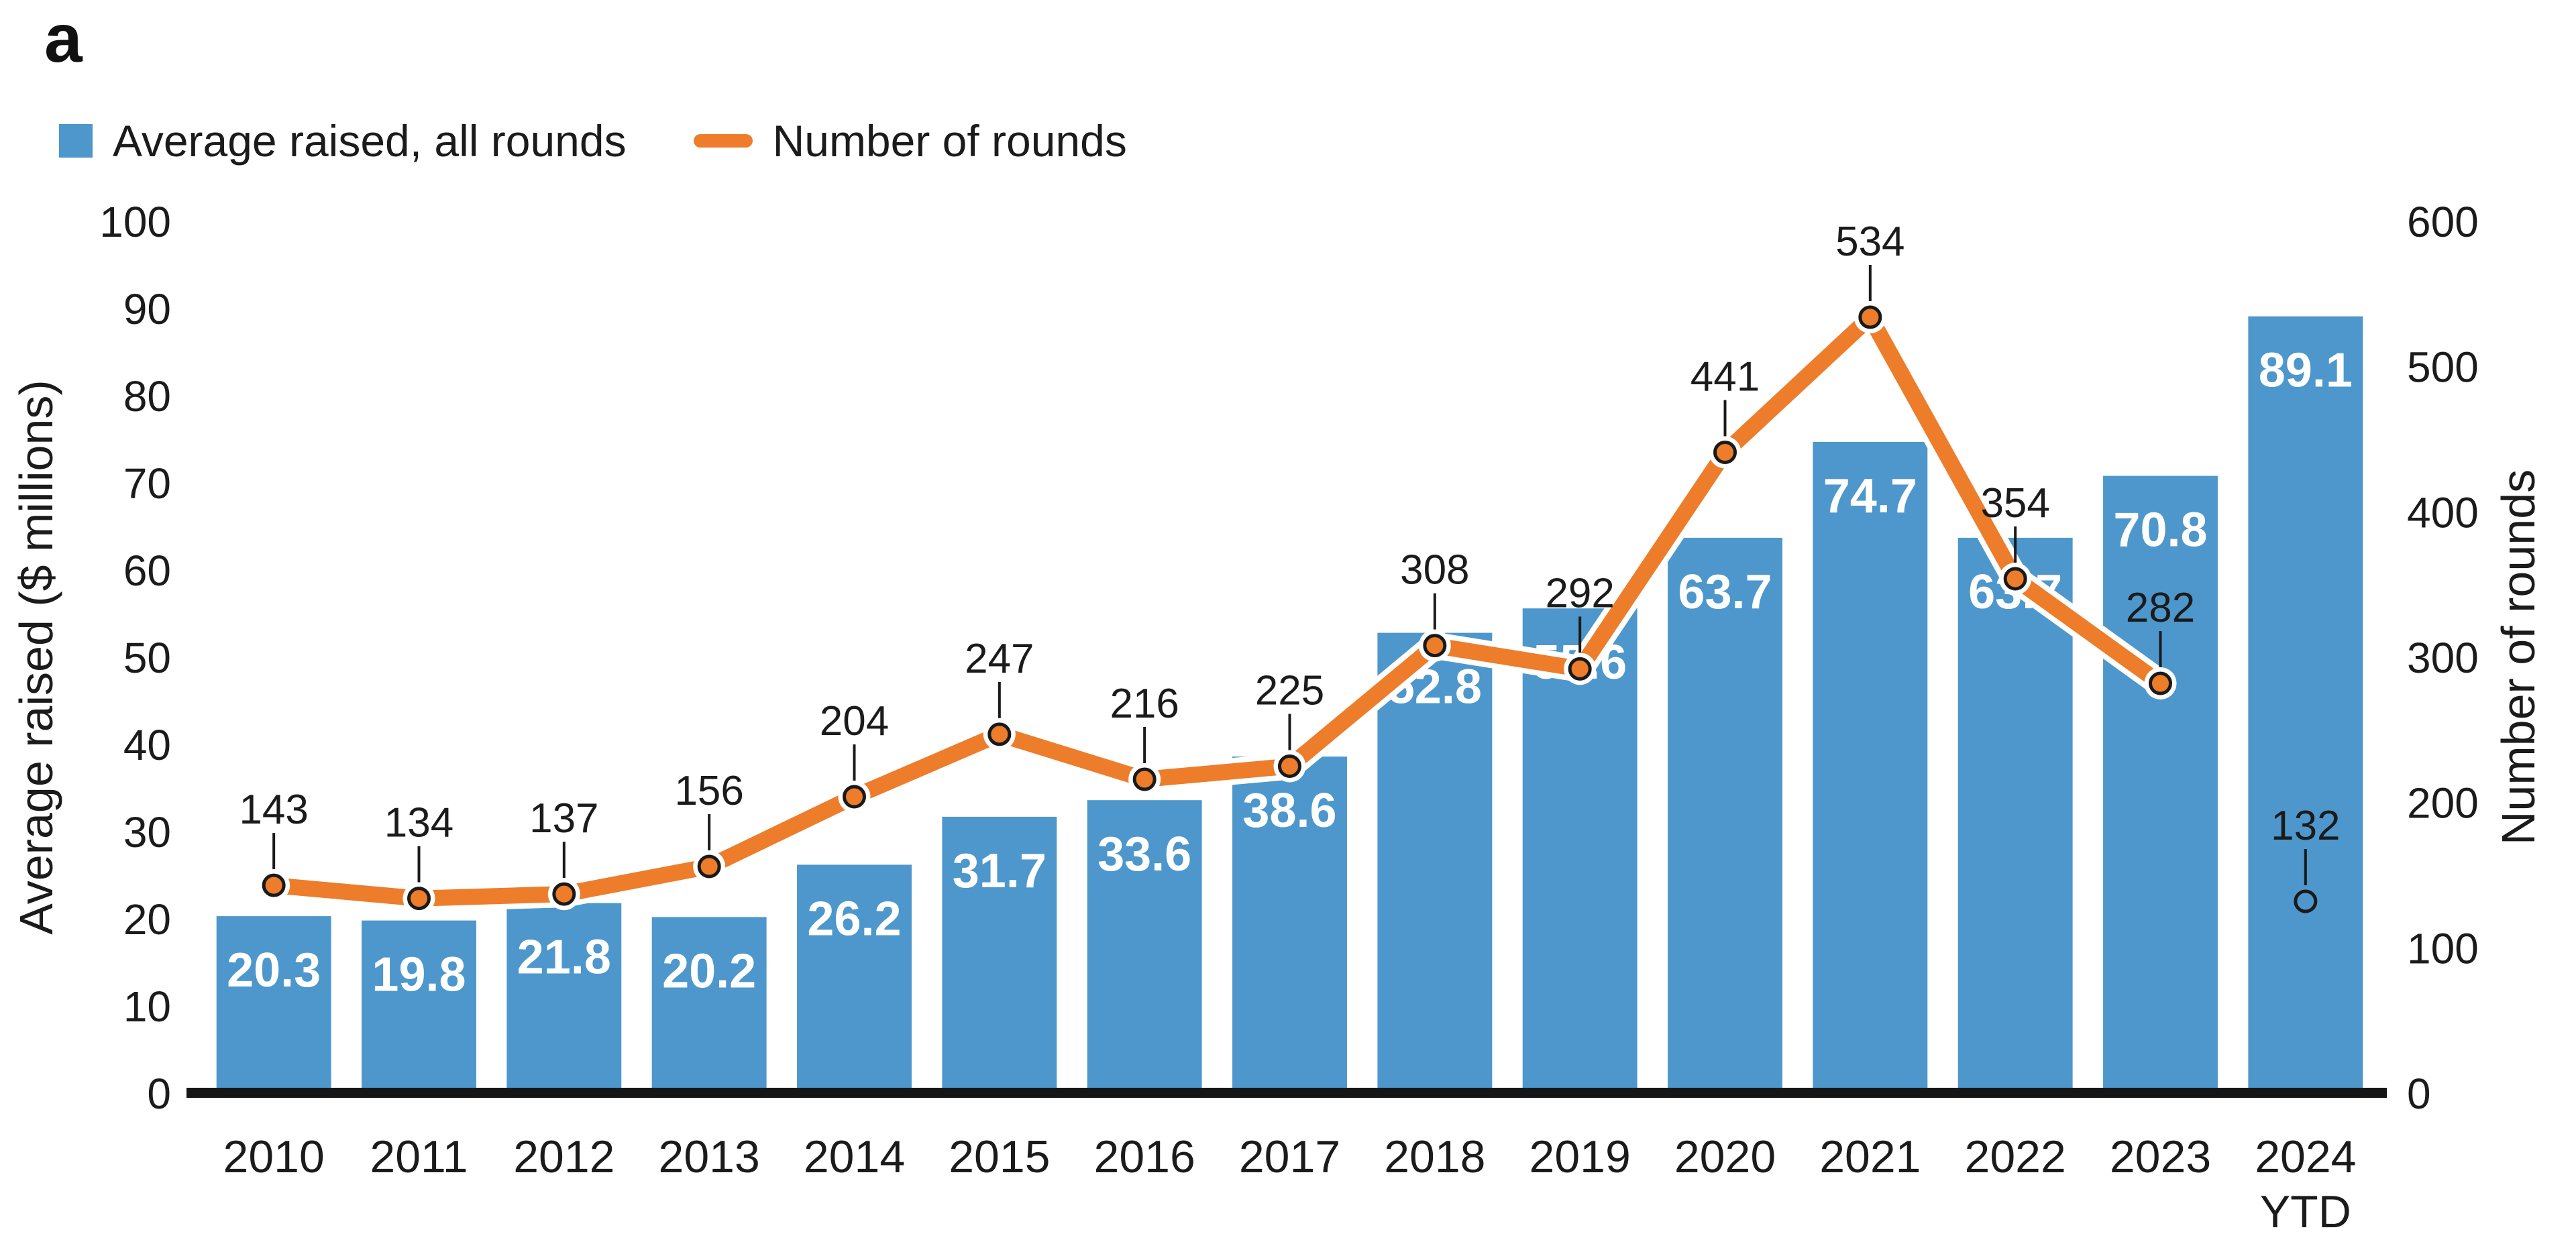 This screenshot has width=2576, height=1240. Describe the element at coordinates (999, 1157) in the screenshot. I see `x-axis-label: 2015` at that location.